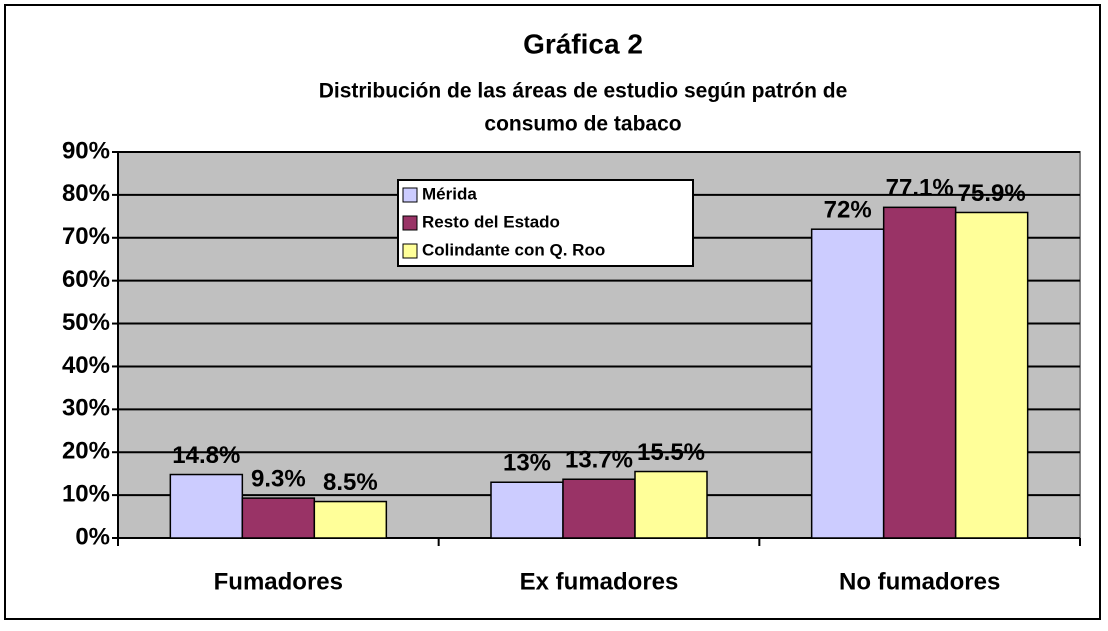 The height and width of the screenshot is (631, 1108). Describe the element at coordinates (86, 279) in the screenshot. I see `y-tick-label: 60%` at that location.